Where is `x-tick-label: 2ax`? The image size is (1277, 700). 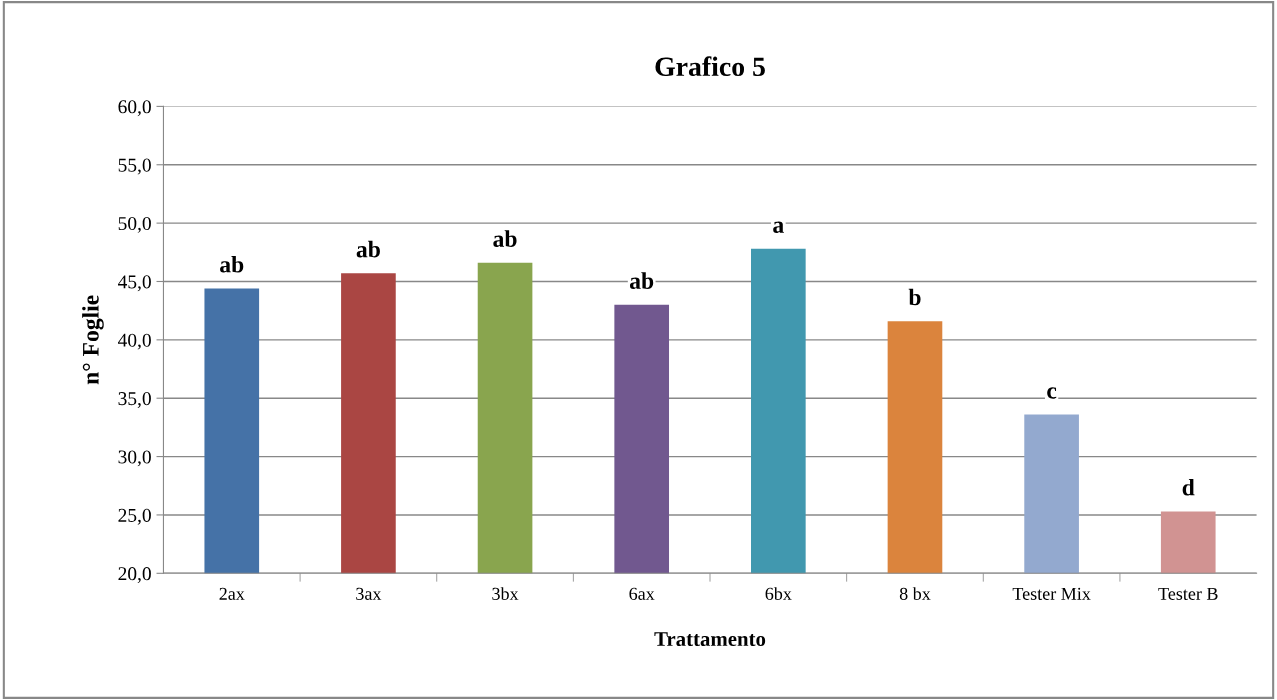
x-tick-label: 2ax is located at coordinates (232, 593).